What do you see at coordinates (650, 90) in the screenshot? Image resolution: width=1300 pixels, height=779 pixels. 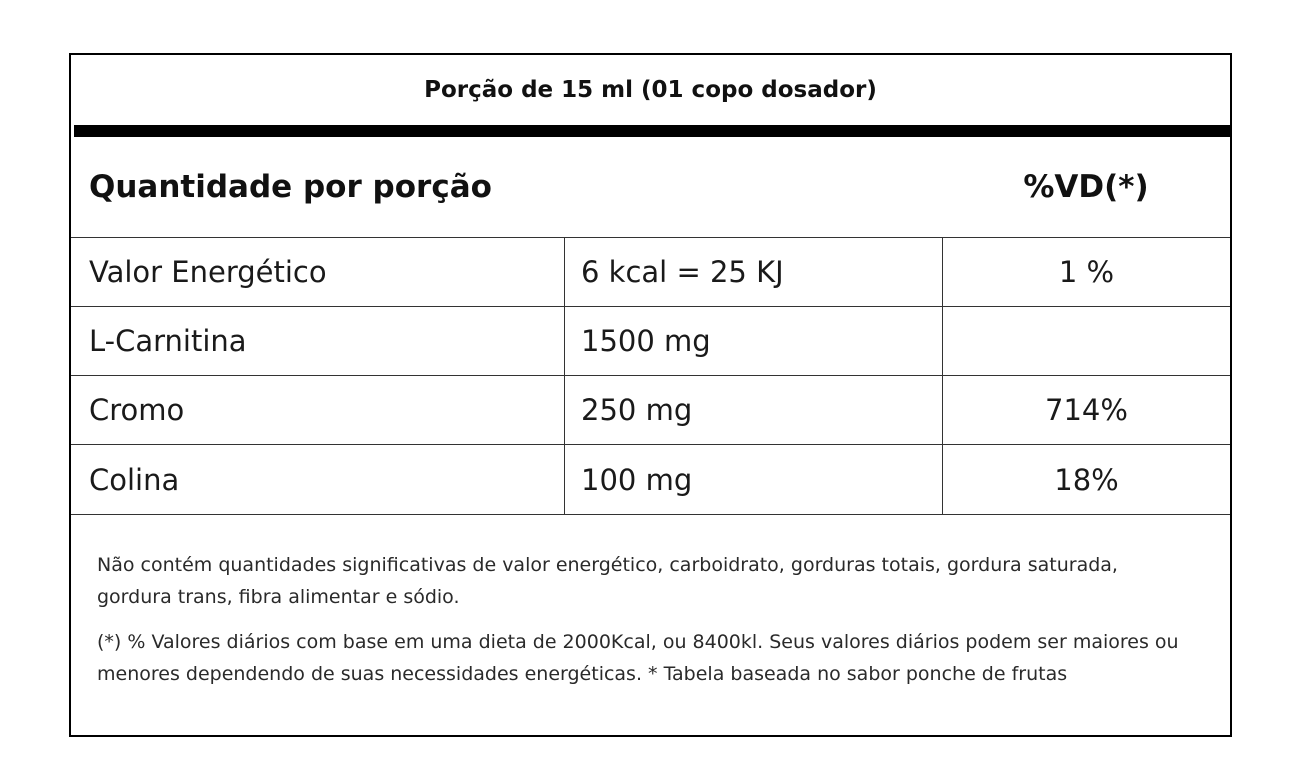 I see `serving-size: Porção de 15 ml (01 copo dosador)` at bounding box center [650, 90].